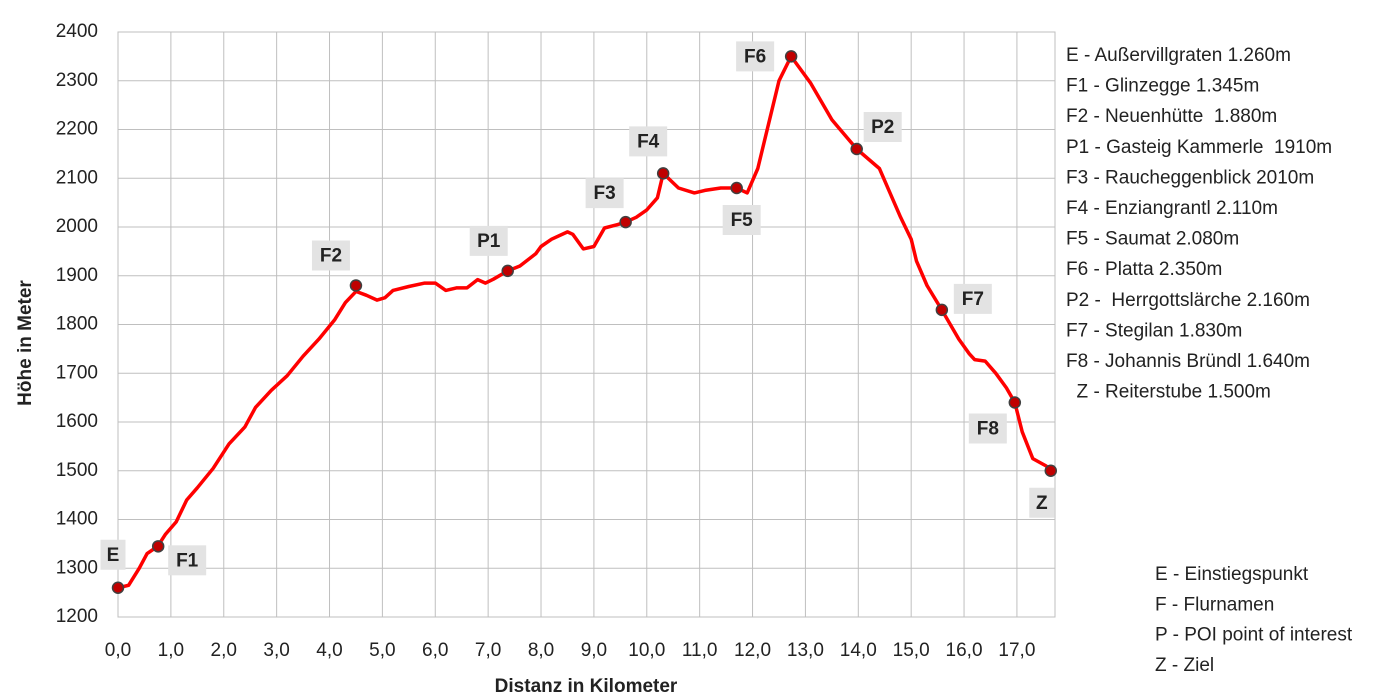 The height and width of the screenshot is (700, 1400). I want to click on annotation: F4 - Enziangrantl 2.110m, so click(1172, 208).